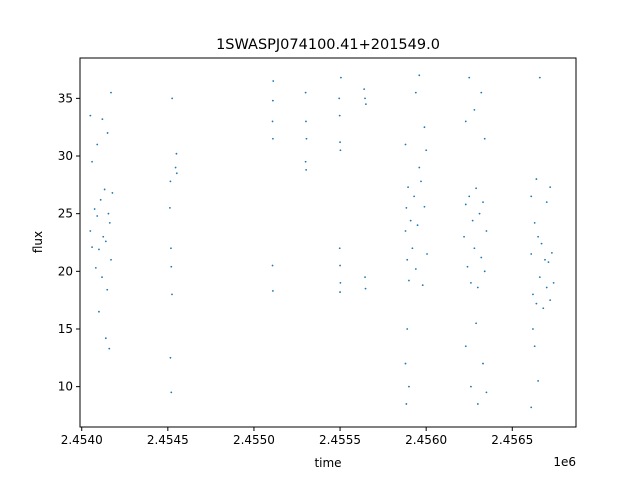  What do you see at coordinates (564, 462) in the screenshot?
I see `x-axis-offset-label: 1e6` at bounding box center [564, 462].